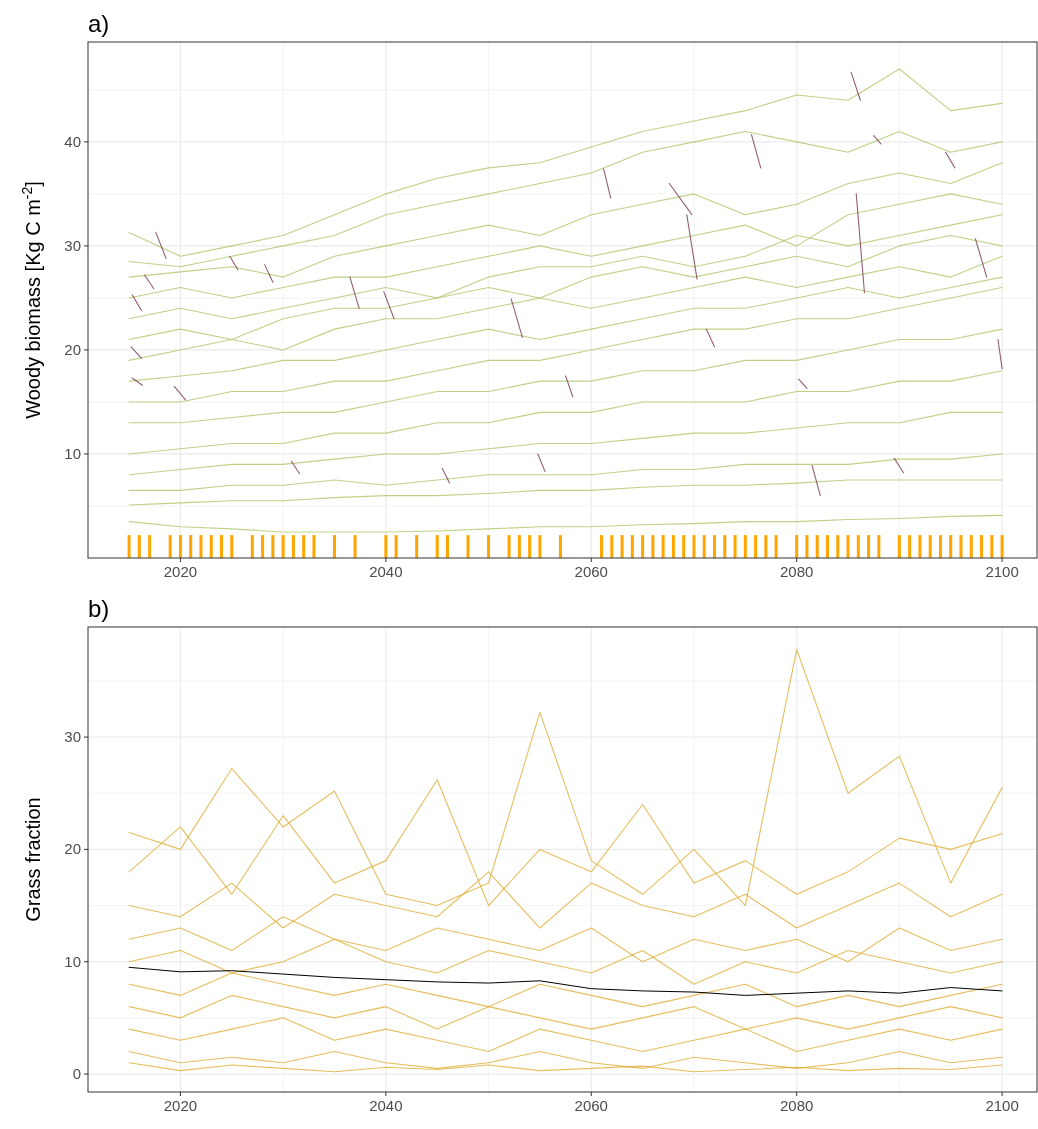 The height and width of the screenshot is (1129, 1038). I want to click on chart-title: b), so click(99, 608).